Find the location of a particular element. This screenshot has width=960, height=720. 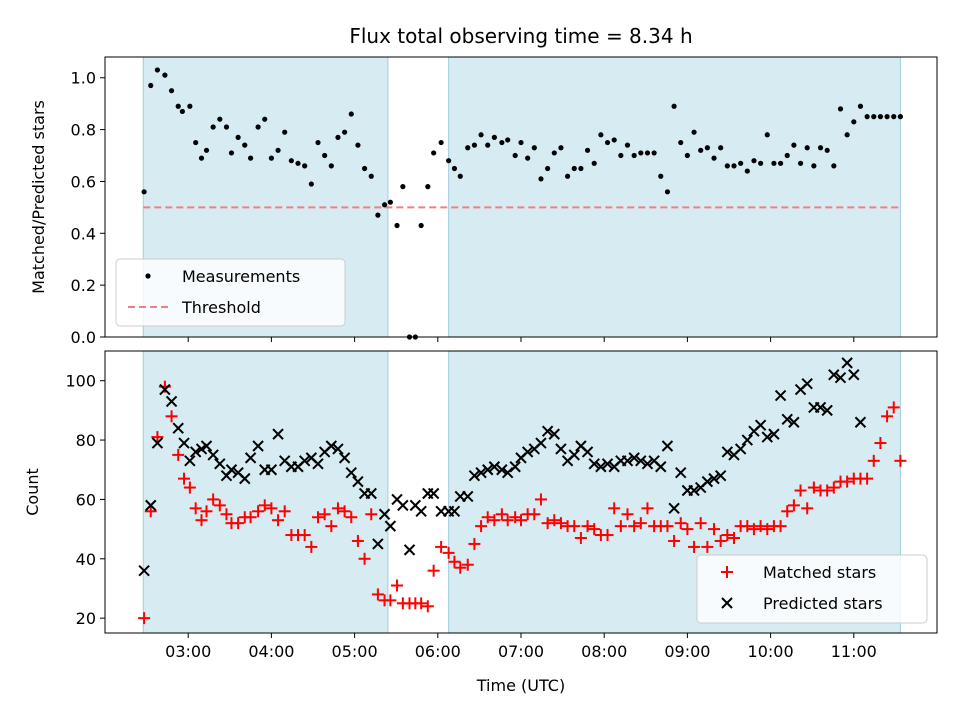

y-tick-label: 0.8 is located at coordinates (83, 130).